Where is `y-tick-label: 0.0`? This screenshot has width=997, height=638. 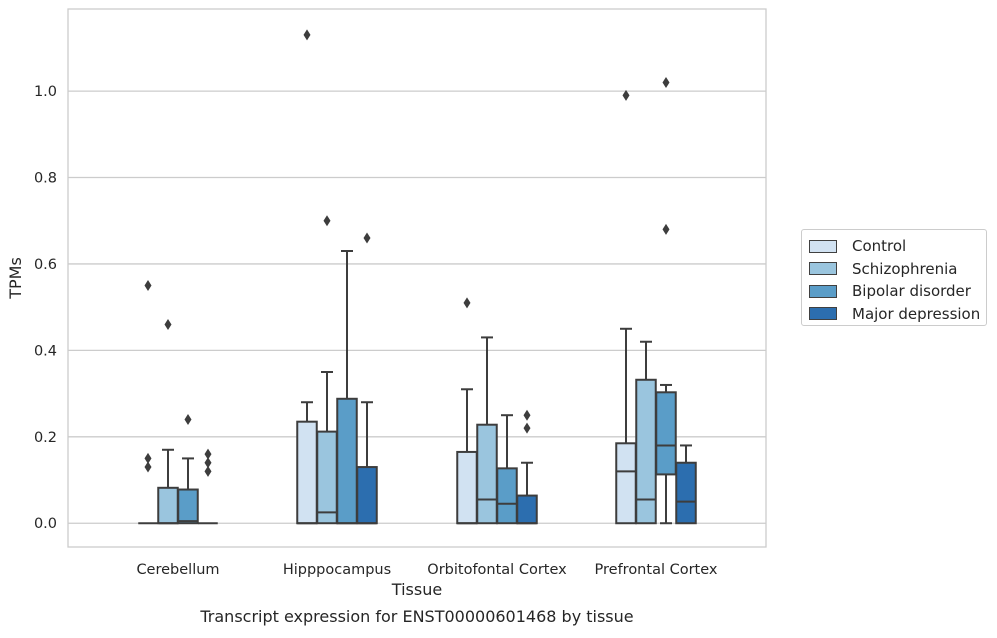
y-tick-label: 0.0 is located at coordinates (45, 524).